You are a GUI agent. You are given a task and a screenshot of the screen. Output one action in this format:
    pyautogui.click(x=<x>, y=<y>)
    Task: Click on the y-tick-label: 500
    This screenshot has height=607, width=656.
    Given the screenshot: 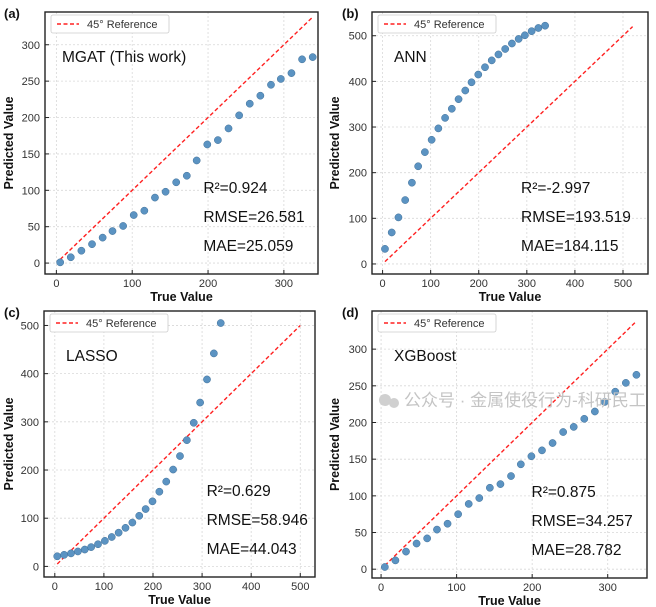 What is the action you would take?
    pyautogui.click(x=30, y=326)
    